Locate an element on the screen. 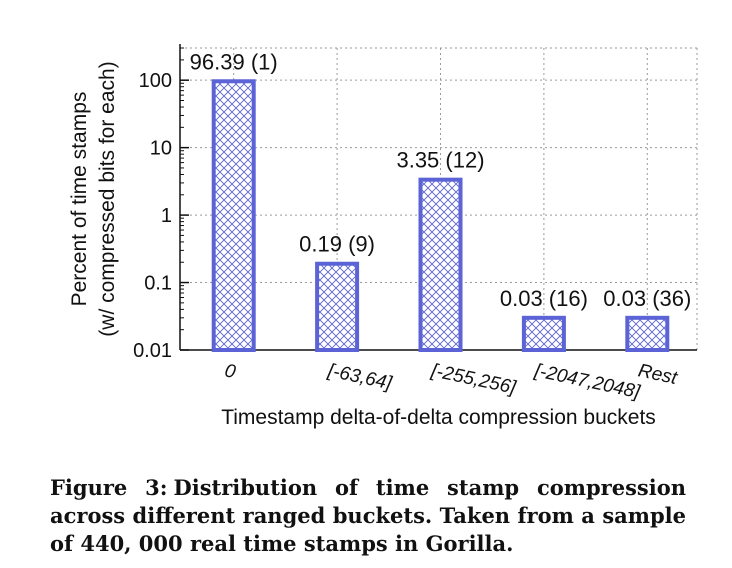 The height and width of the screenshot is (568, 732). x-category-label: [-63,64] is located at coordinates (359, 377).